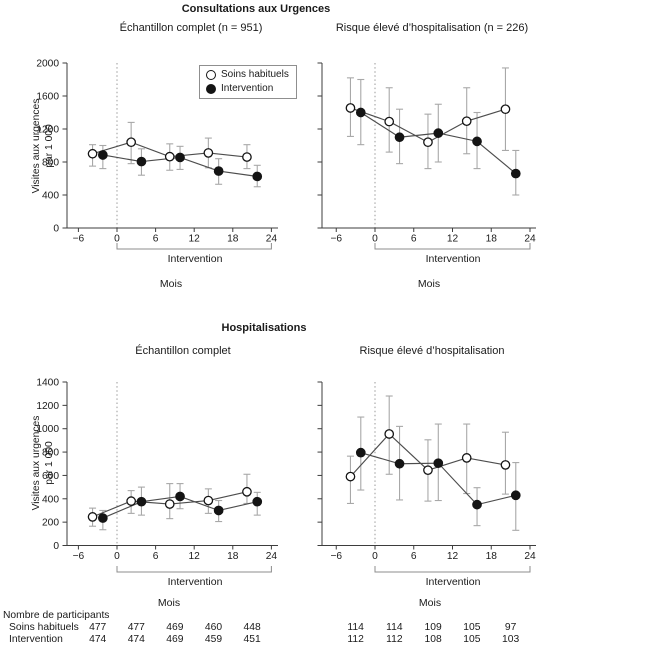 The height and width of the screenshot is (648, 662). Describe the element at coordinates (453, 259) in the screenshot. I see `bracket-label-top-right: Intervention` at that location.